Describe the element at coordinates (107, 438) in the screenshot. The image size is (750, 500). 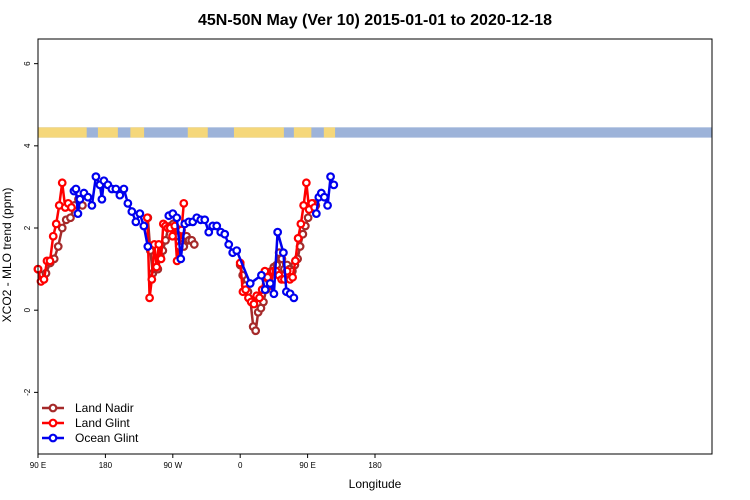
I see `legend-label: Ocean Glint` at that location.